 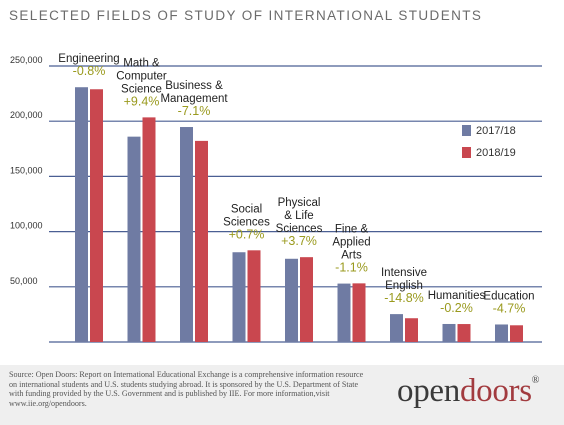 What do you see at coordinates (496, 131) in the screenshot?
I see `legend-label: 2017/18` at bounding box center [496, 131].